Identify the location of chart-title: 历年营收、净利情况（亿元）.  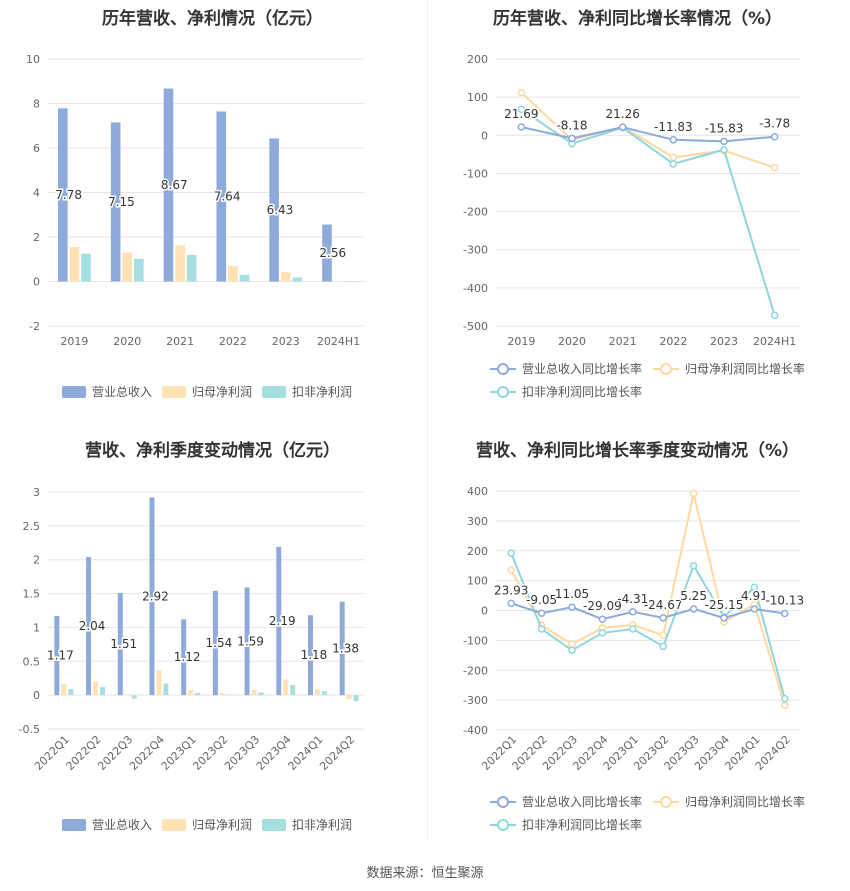
(212, 19).